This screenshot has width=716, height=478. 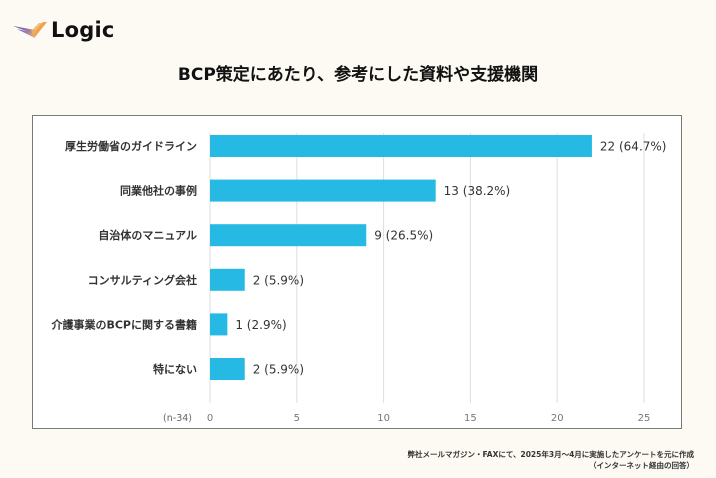 I want to click on category-label: 同業他社の事例, so click(x=158, y=191).